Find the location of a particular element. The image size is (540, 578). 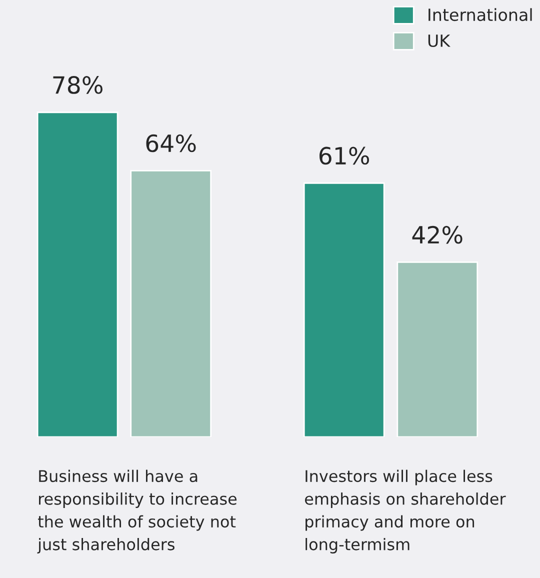

legend-label: International is located at coordinates (480, 15).